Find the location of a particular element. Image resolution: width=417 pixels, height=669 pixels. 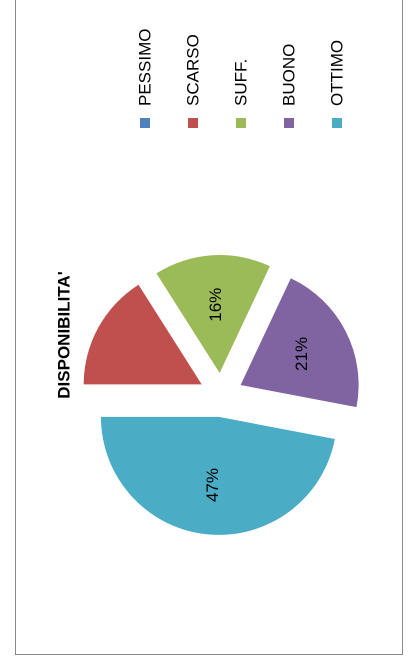

pie-slice-ottimo is located at coordinates (217, 475).